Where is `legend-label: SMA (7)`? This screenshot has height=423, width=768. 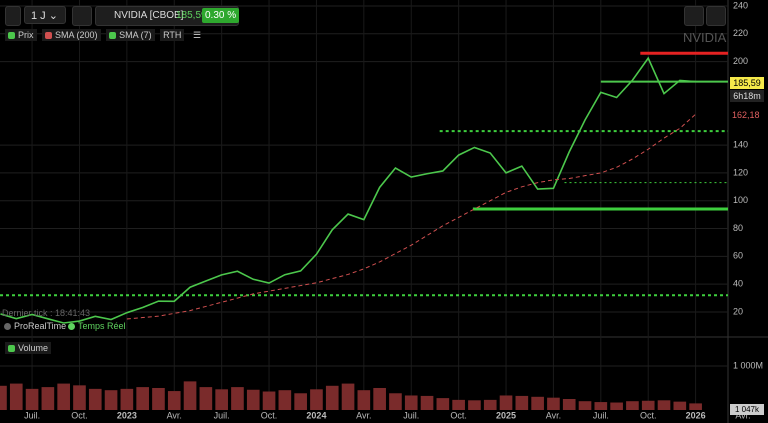 legend-label: SMA (7) is located at coordinates (135, 35).